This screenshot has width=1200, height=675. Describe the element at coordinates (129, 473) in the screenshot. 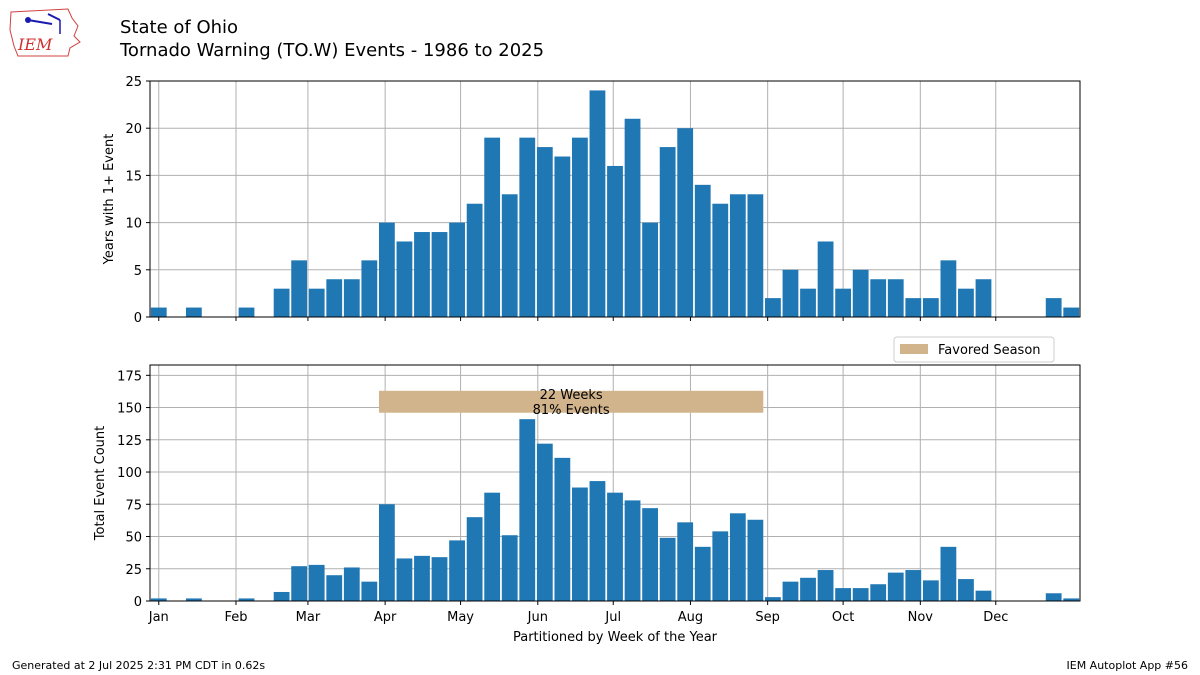

I see `p2-ytick-label-100: 100` at that location.